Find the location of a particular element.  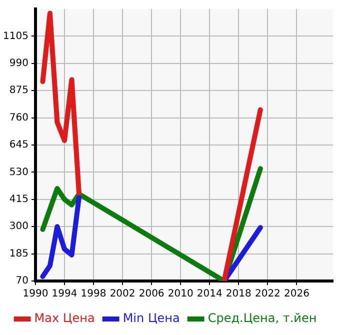

x-tick-label: 2022 is located at coordinates (267, 294).